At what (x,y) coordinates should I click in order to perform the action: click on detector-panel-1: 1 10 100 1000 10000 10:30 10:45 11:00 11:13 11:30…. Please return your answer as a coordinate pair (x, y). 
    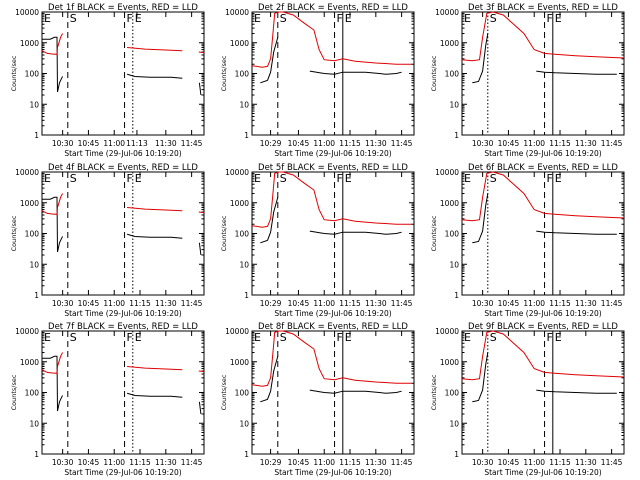
    Looking at the image, I should click on (107, 80).